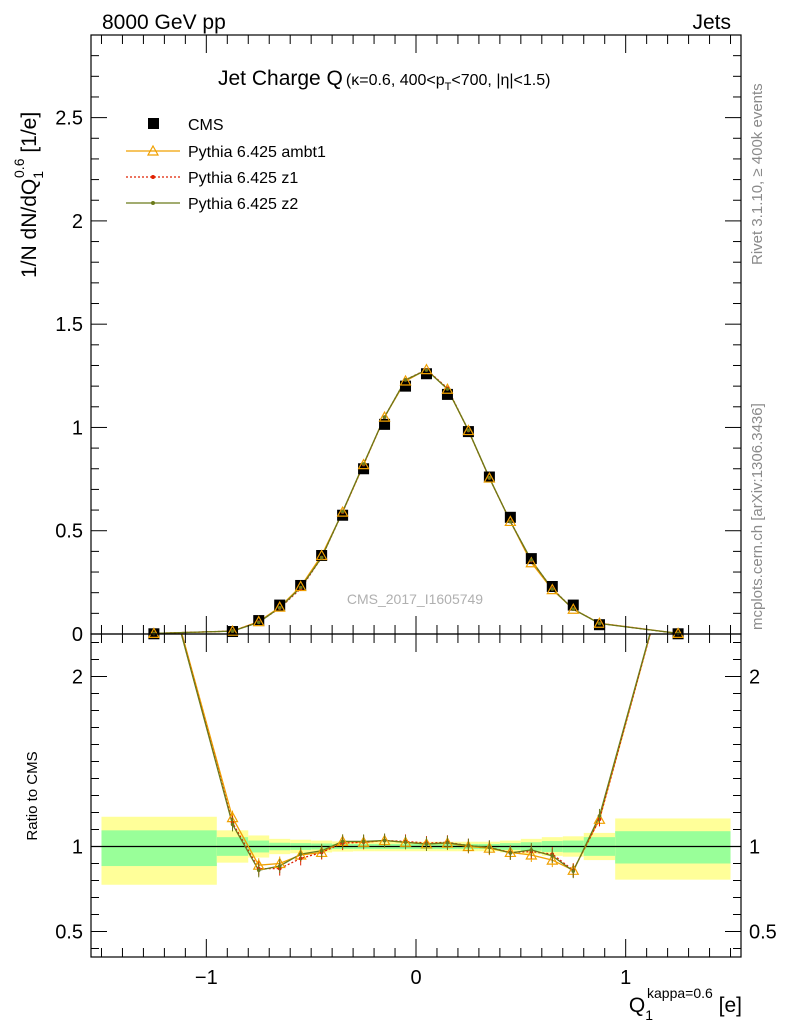 The width and height of the screenshot is (786, 1029). I want to click on x-tick-label: −1, so click(206, 978).